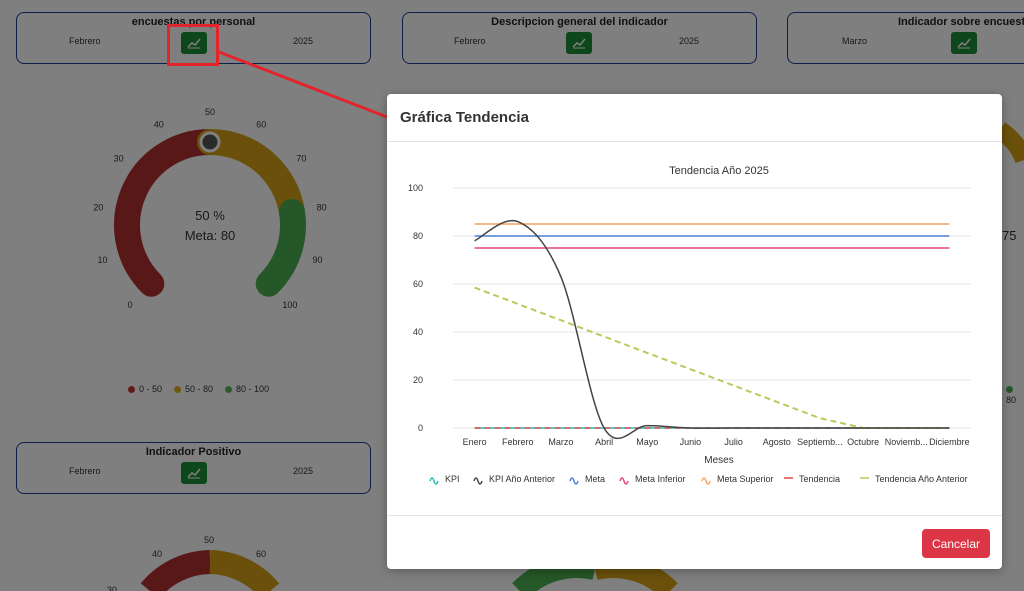  What do you see at coordinates (694, 542) in the screenshot?
I see `modal-footer: Cancelar` at bounding box center [694, 542].